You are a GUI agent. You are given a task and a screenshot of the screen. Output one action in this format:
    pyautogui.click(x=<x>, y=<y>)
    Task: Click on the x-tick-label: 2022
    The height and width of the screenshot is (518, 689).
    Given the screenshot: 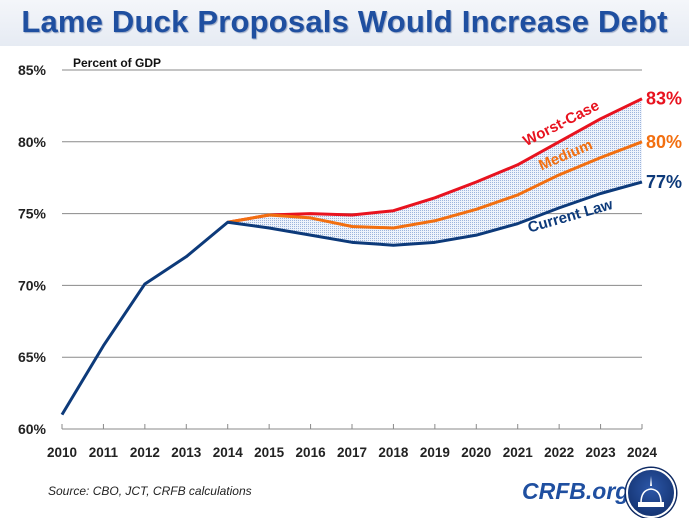 What is the action you would take?
    pyautogui.click(x=559, y=452)
    